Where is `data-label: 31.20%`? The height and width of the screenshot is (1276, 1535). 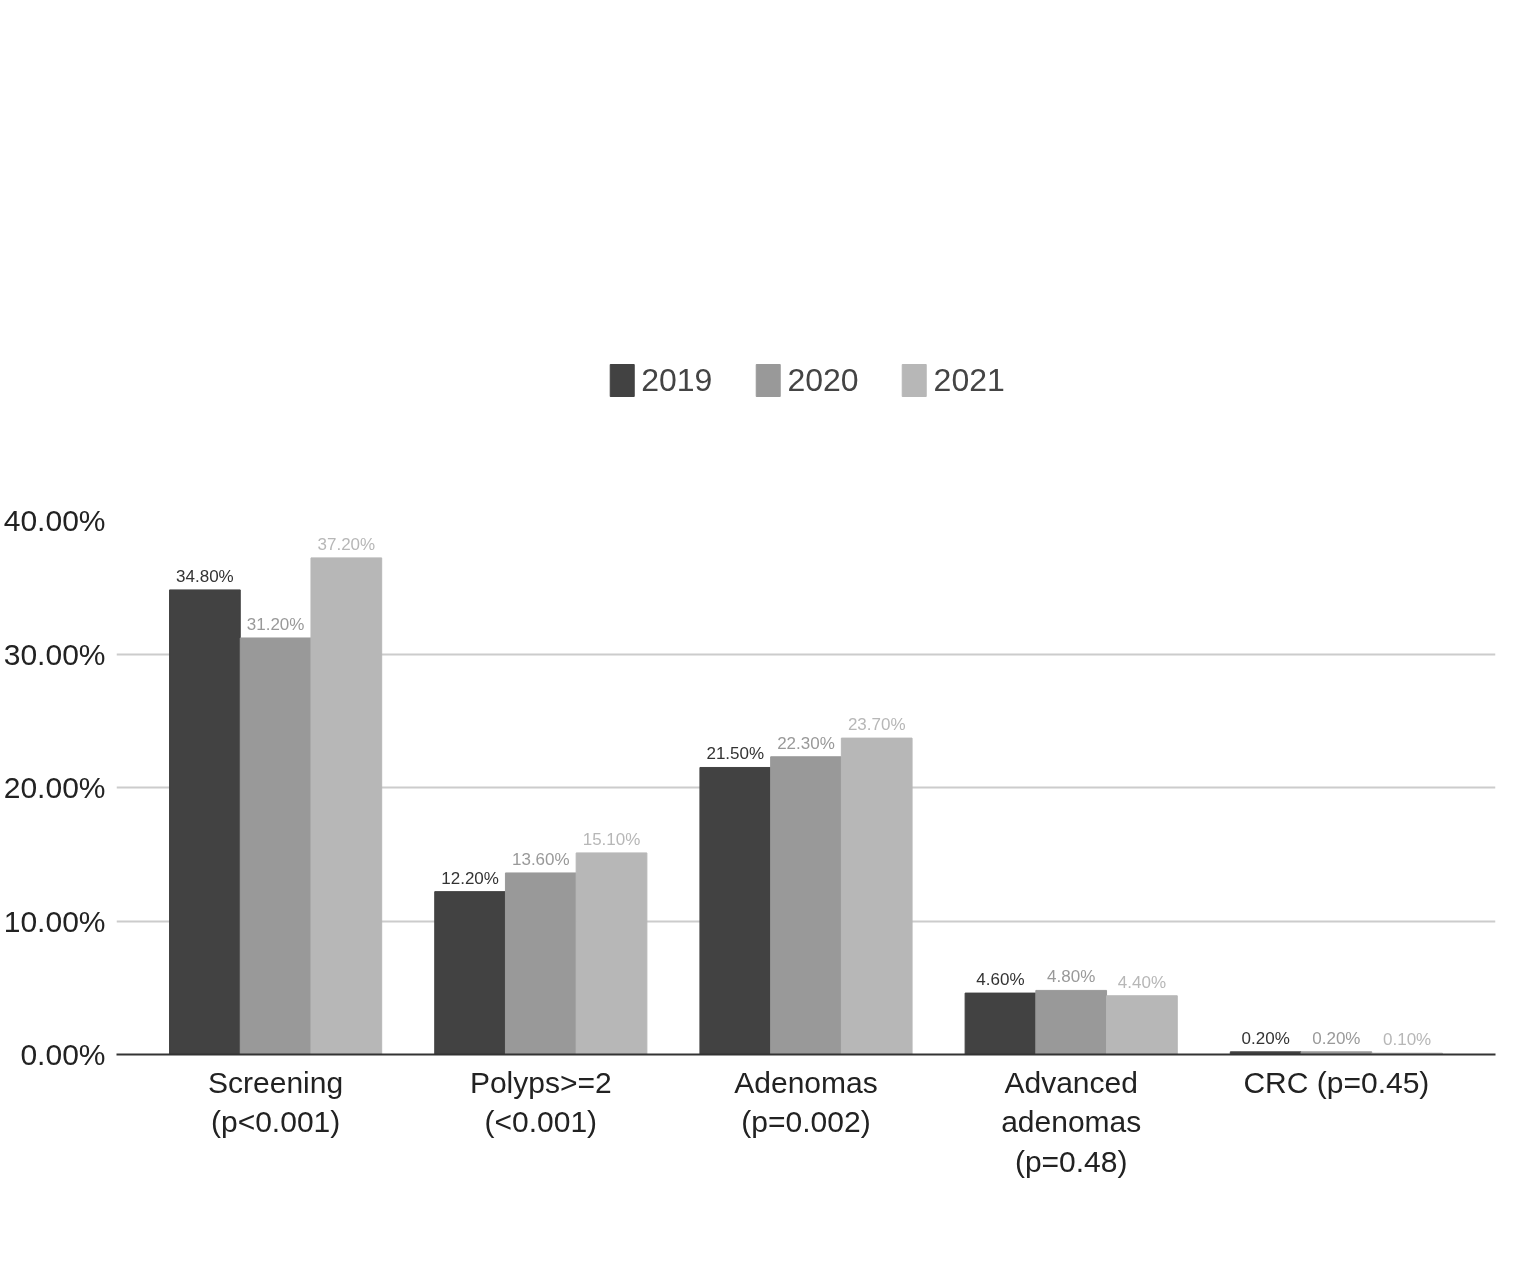
data-label: 31.20% is located at coordinates (275, 624).